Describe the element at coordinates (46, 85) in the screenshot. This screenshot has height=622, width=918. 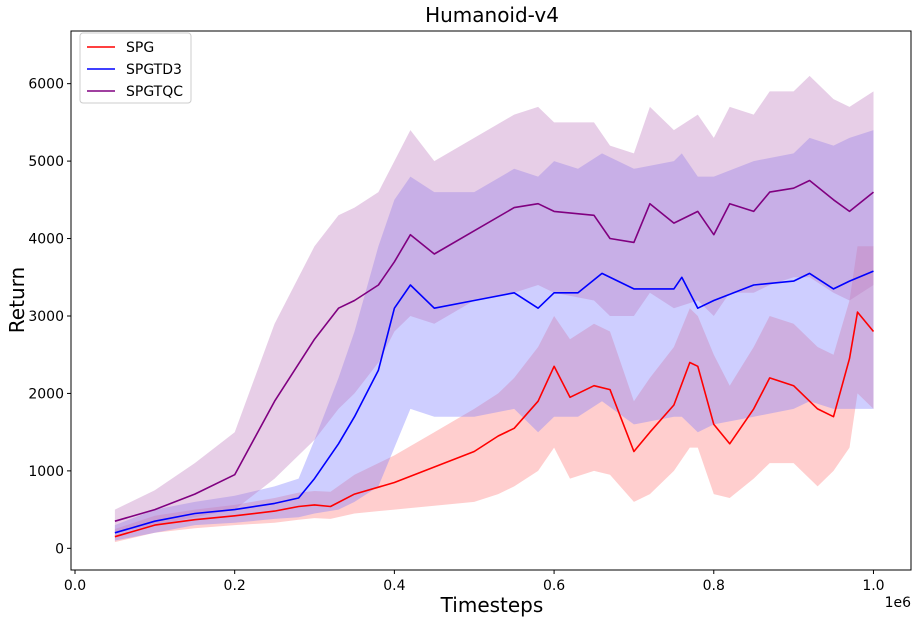
I see `y-tick-label: 6000` at that location.